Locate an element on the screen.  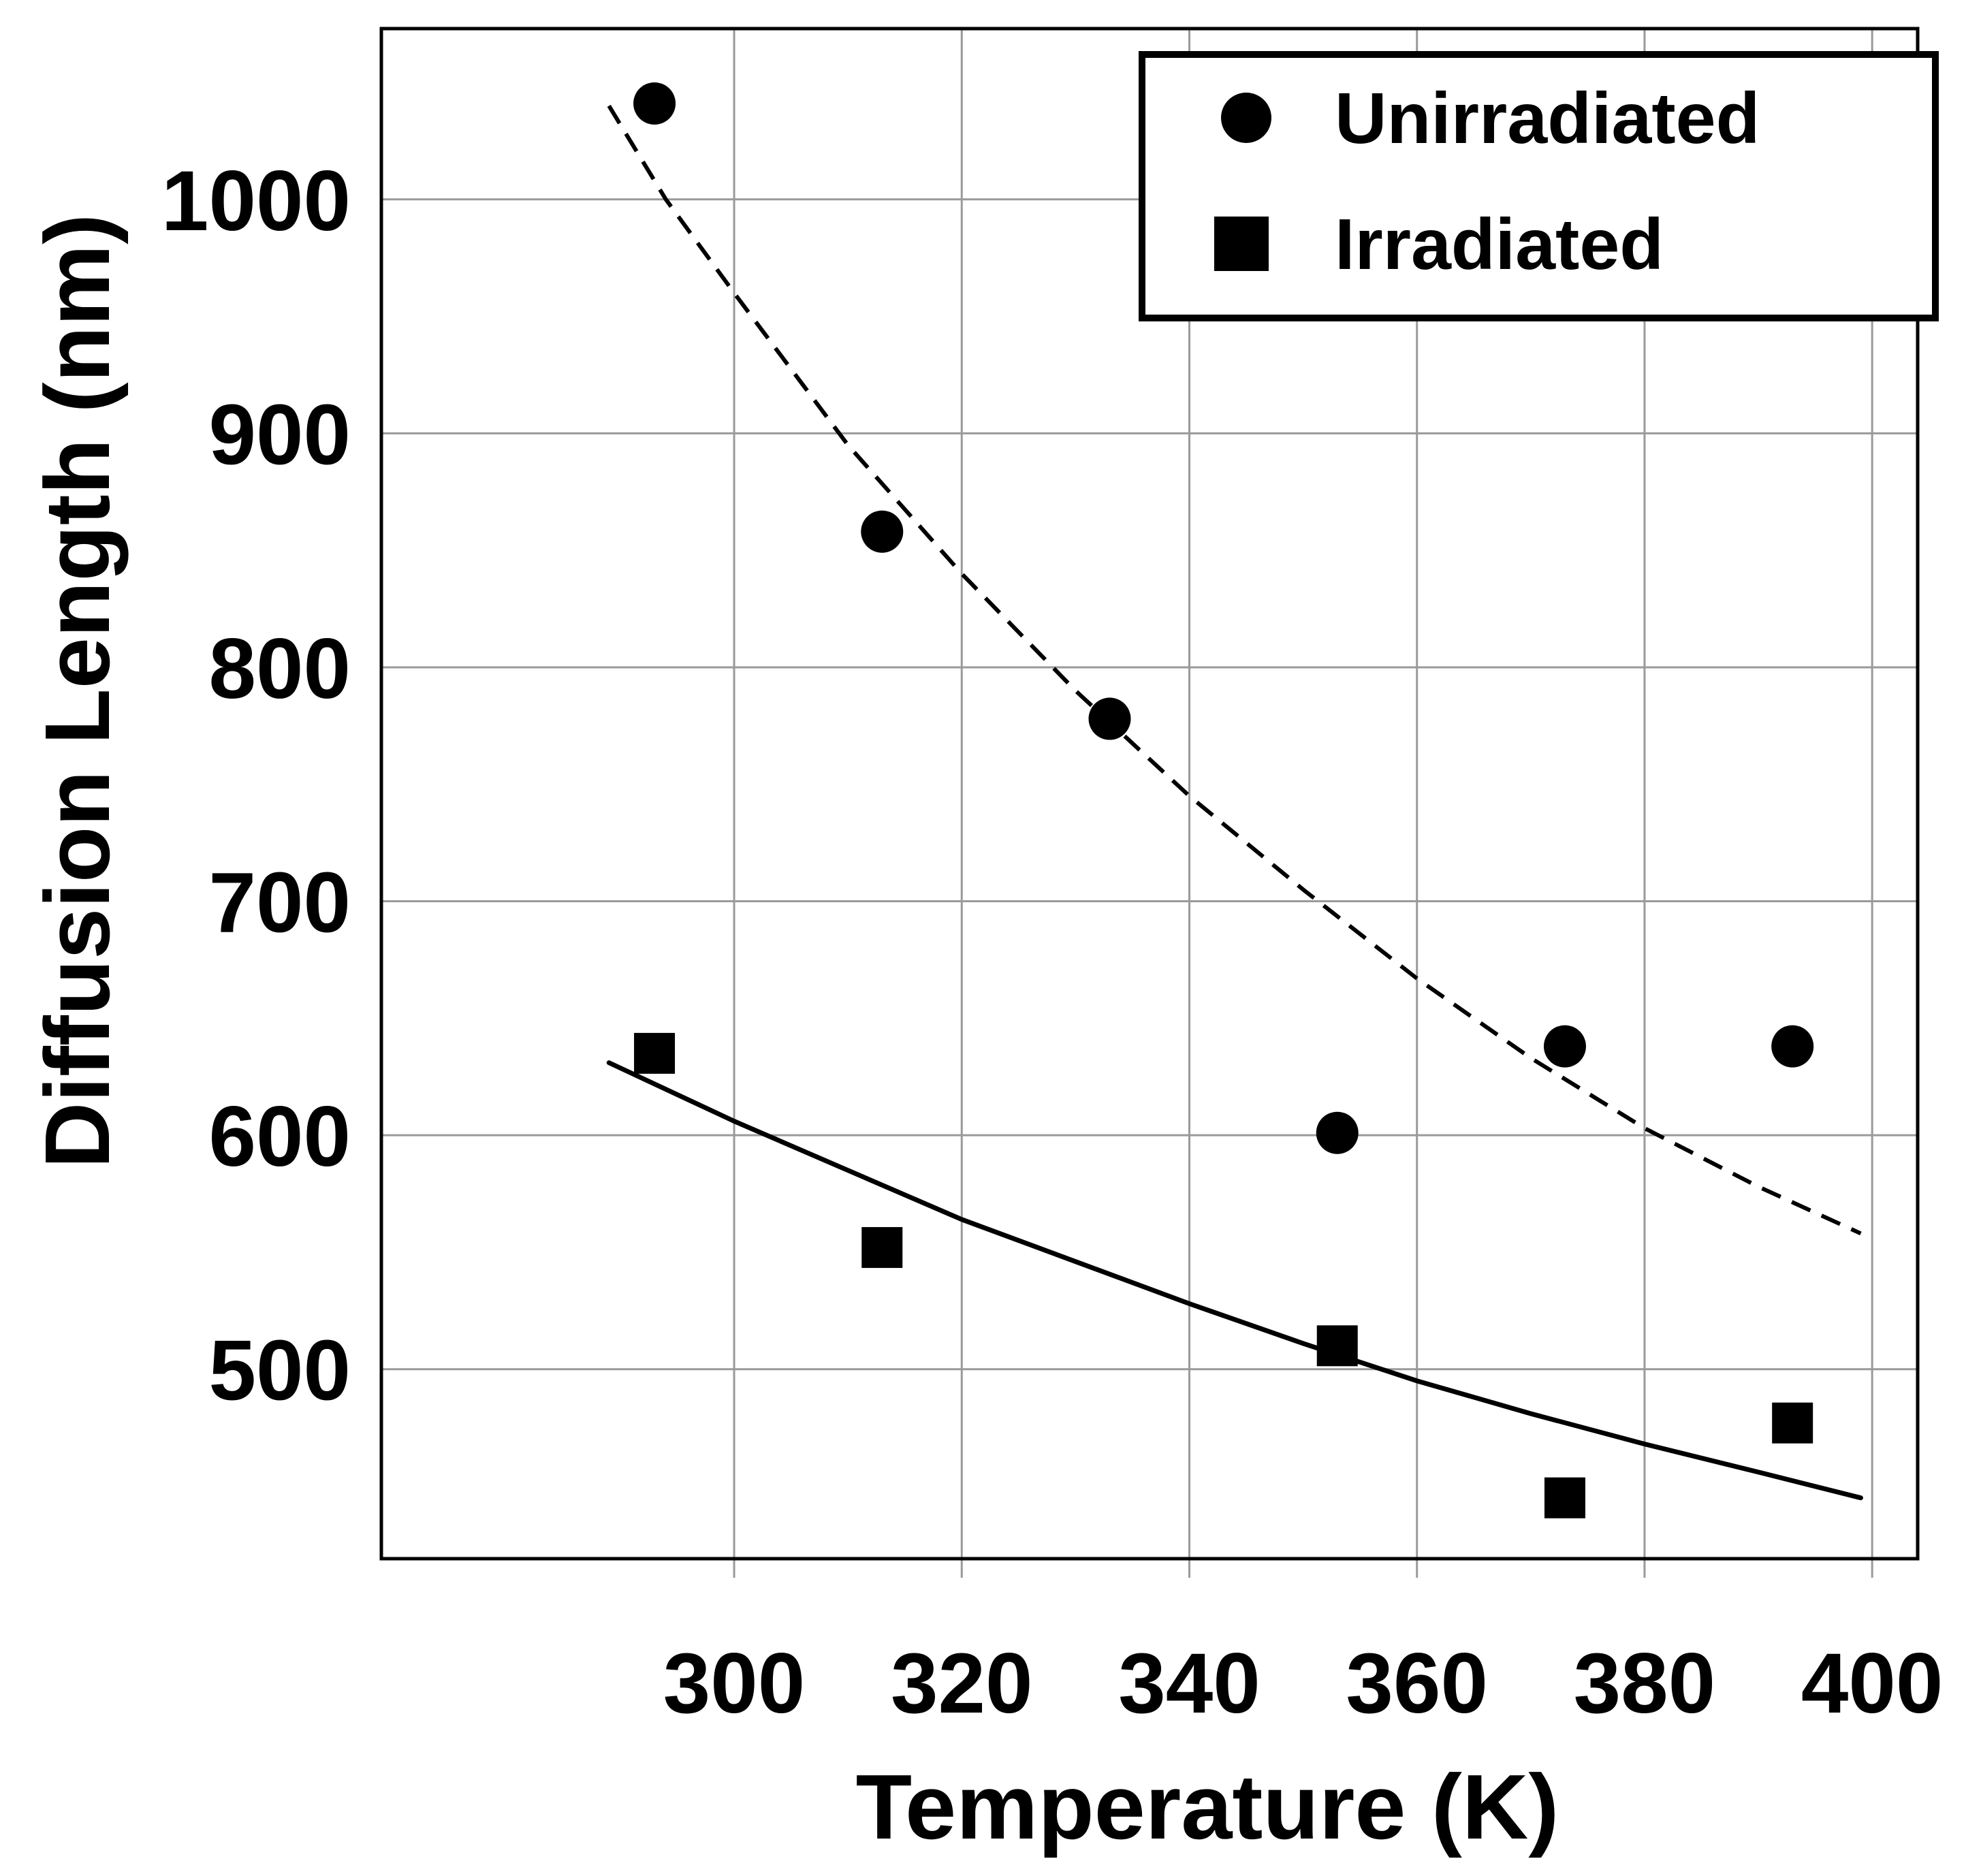
x-tick-label: 340 is located at coordinates (1189, 1683).